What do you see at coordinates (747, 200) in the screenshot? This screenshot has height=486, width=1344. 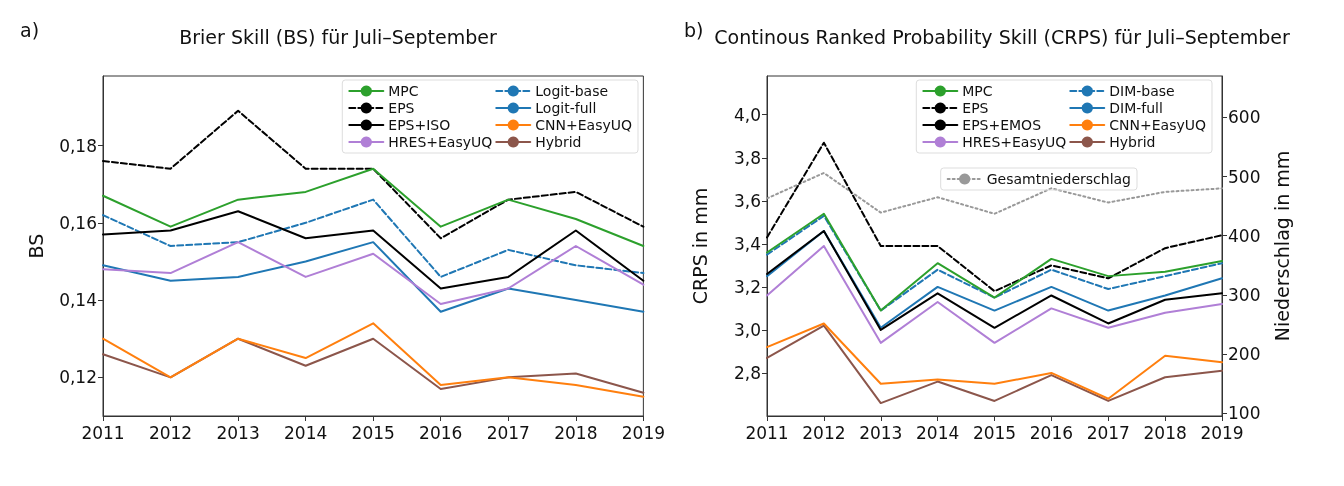 I see `y-tick-label: 3,6` at bounding box center [747, 200].